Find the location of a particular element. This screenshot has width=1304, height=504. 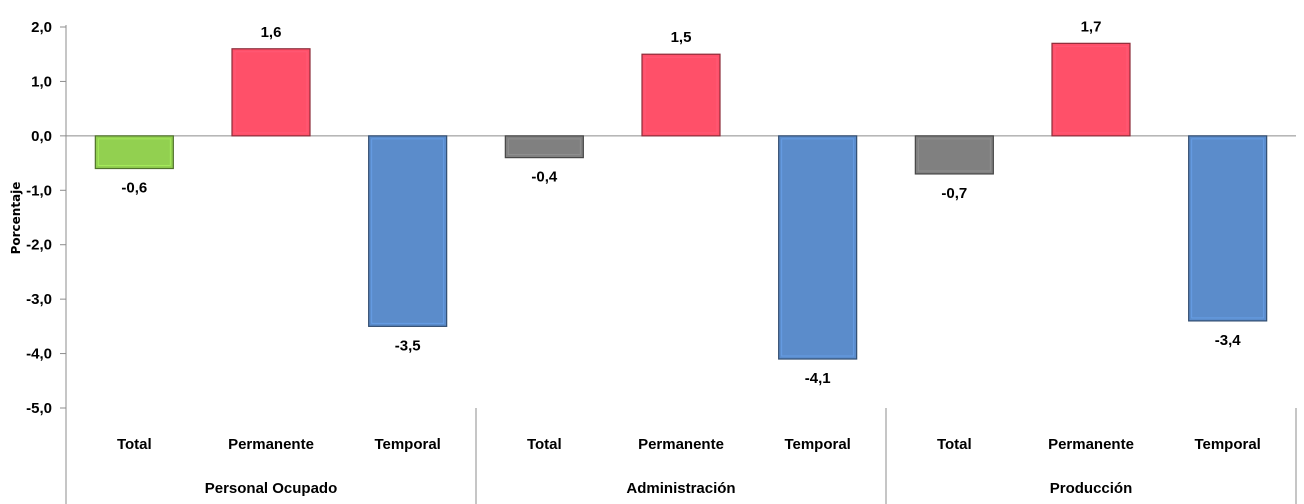

y-tick-label: 0,0 is located at coordinates (41, 136).